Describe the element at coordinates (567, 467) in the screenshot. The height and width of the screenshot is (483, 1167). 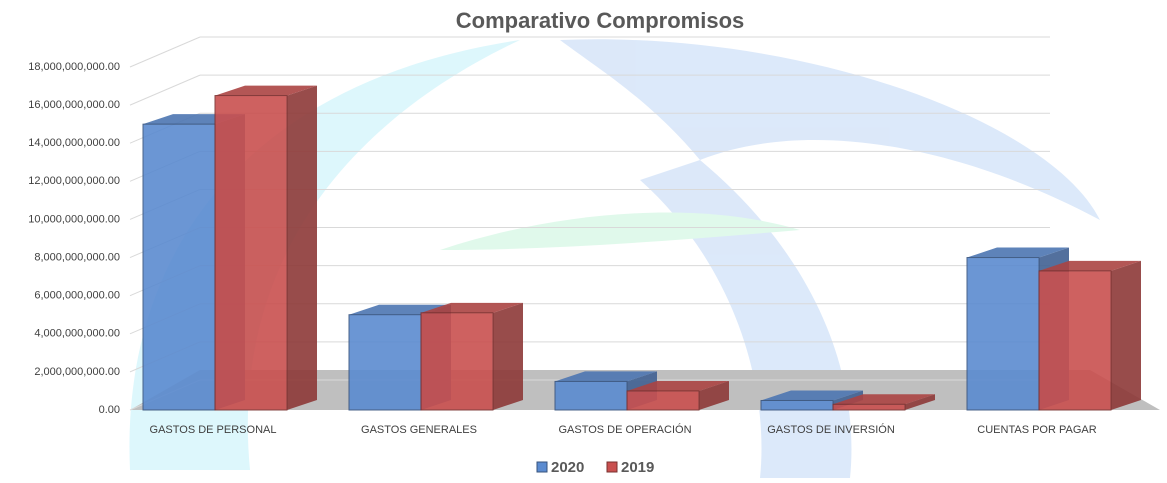
I see `legend-label: 2020` at that location.